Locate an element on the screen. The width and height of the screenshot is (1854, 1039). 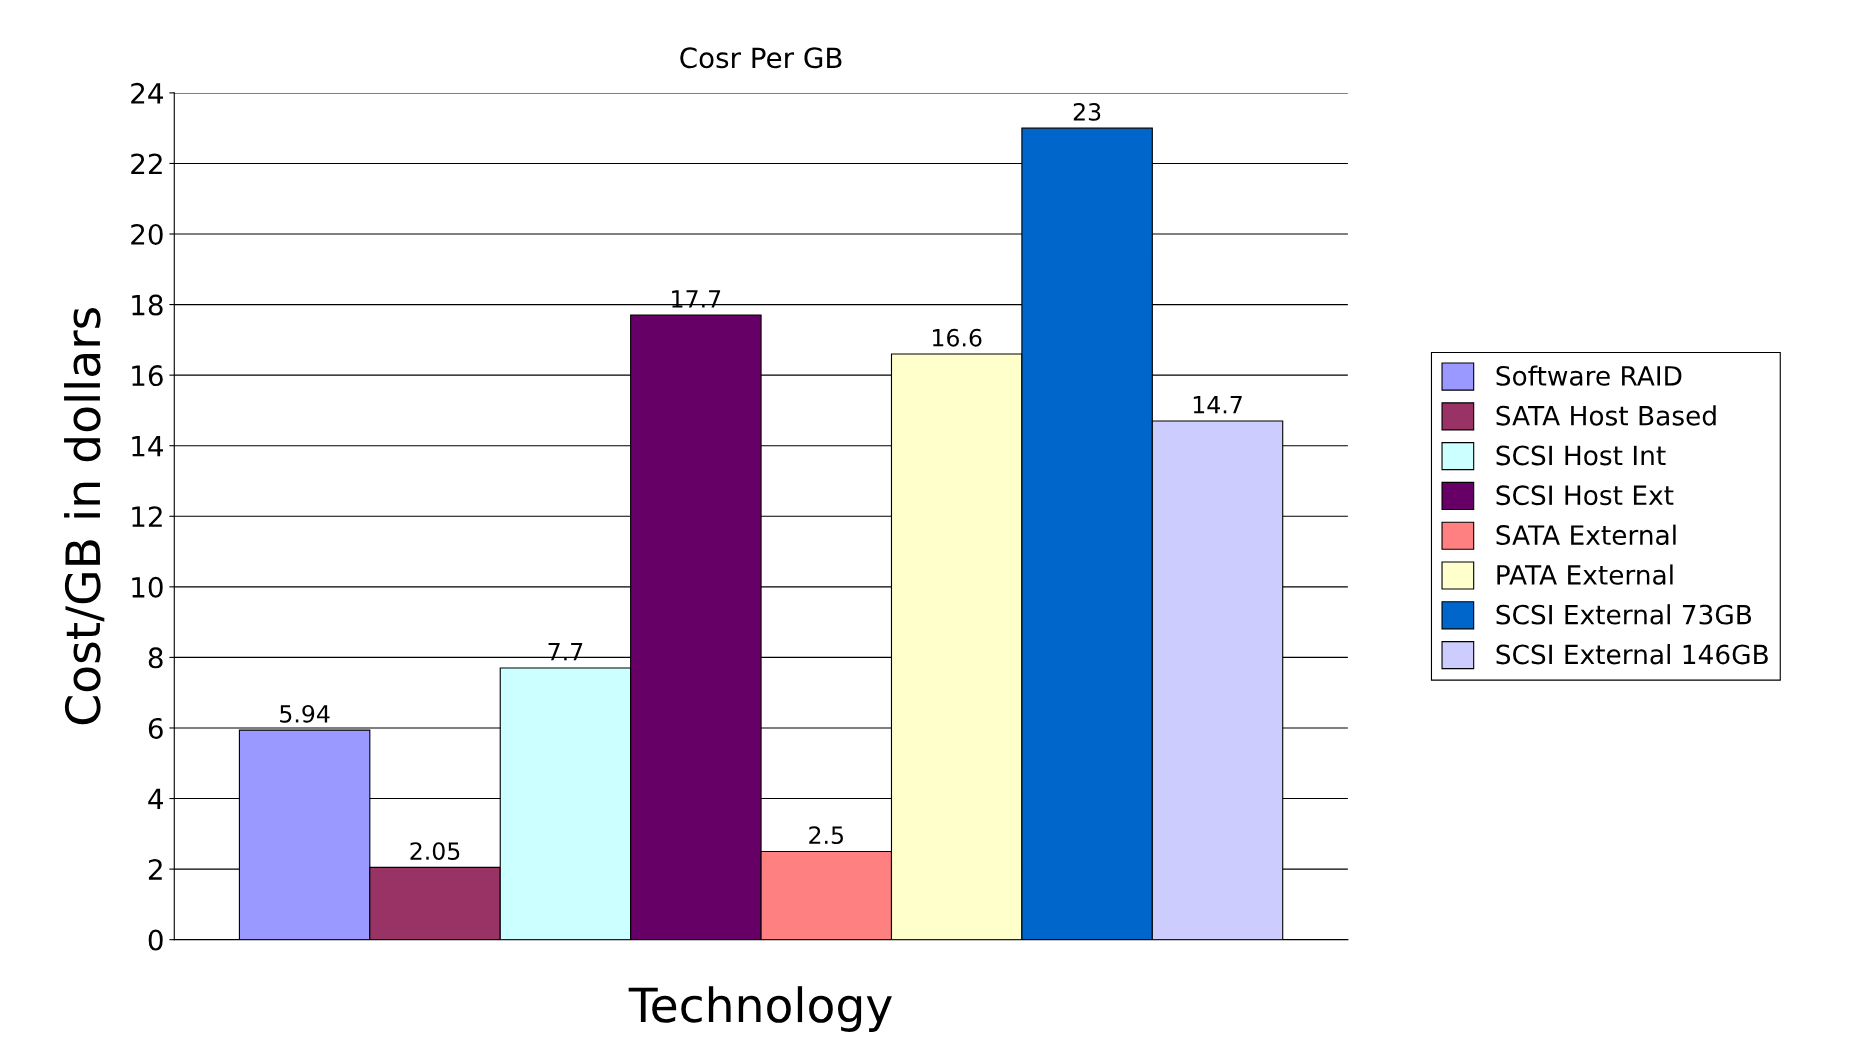
data-label: 2.05 is located at coordinates (435, 851).